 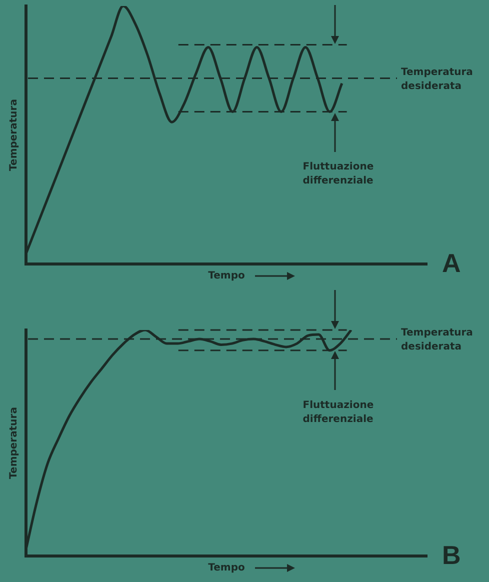 What do you see at coordinates (451, 555) in the screenshot?
I see `text: B` at bounding box center [451, 555].